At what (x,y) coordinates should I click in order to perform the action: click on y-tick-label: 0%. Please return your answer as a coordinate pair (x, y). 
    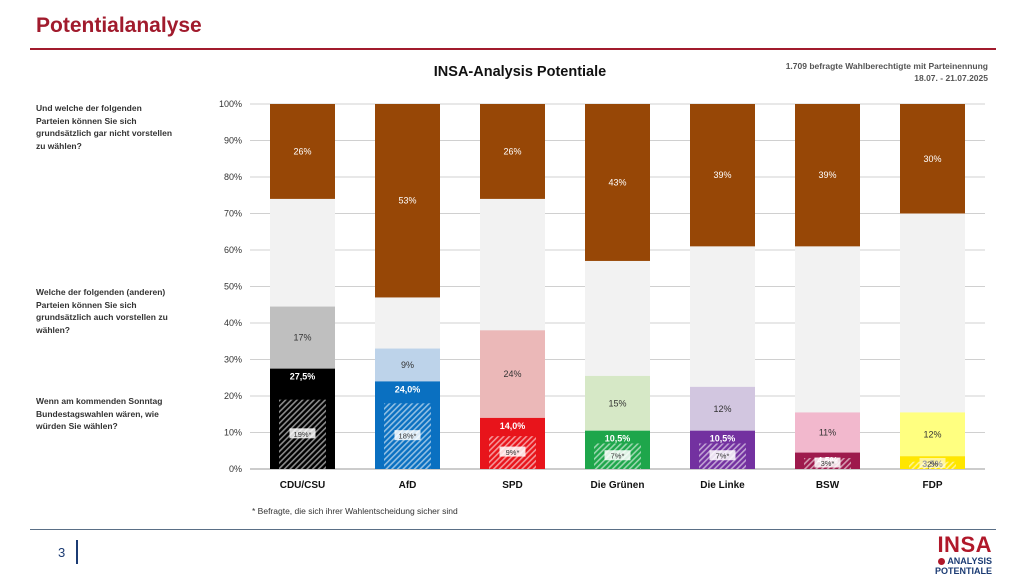
    Looking at the image, I should click on (235, 469).